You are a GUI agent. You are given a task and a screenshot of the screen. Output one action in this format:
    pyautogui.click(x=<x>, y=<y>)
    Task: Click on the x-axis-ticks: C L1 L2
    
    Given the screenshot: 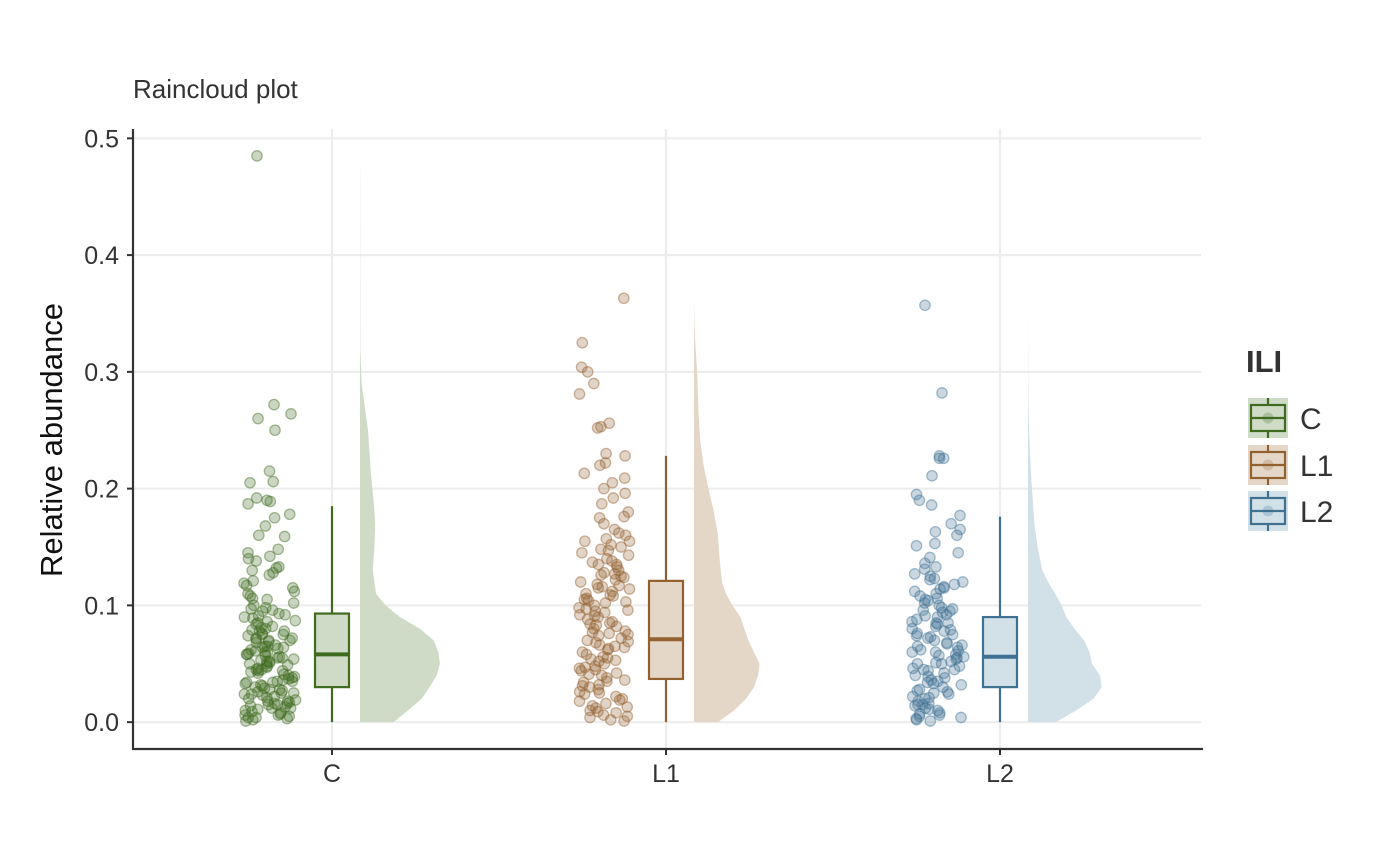 What is the action you would take?
    pyautogui.click(x=668, y=768)
    